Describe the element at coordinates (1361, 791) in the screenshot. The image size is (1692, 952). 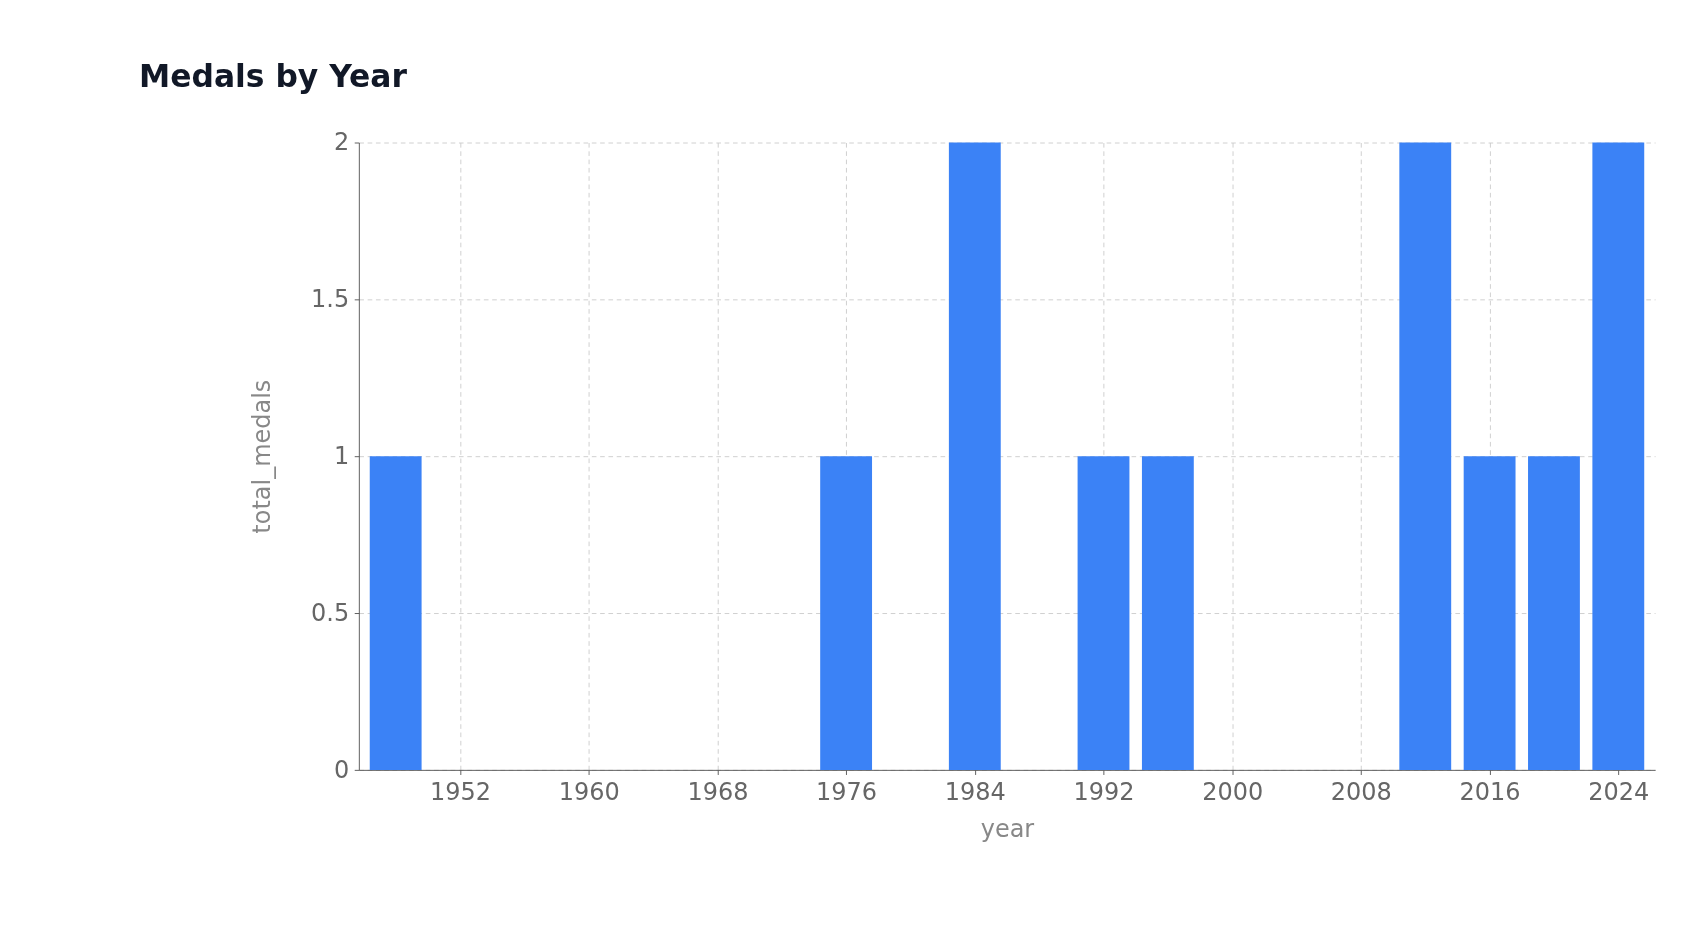
I see `x-tick-label: 2008` at that location.